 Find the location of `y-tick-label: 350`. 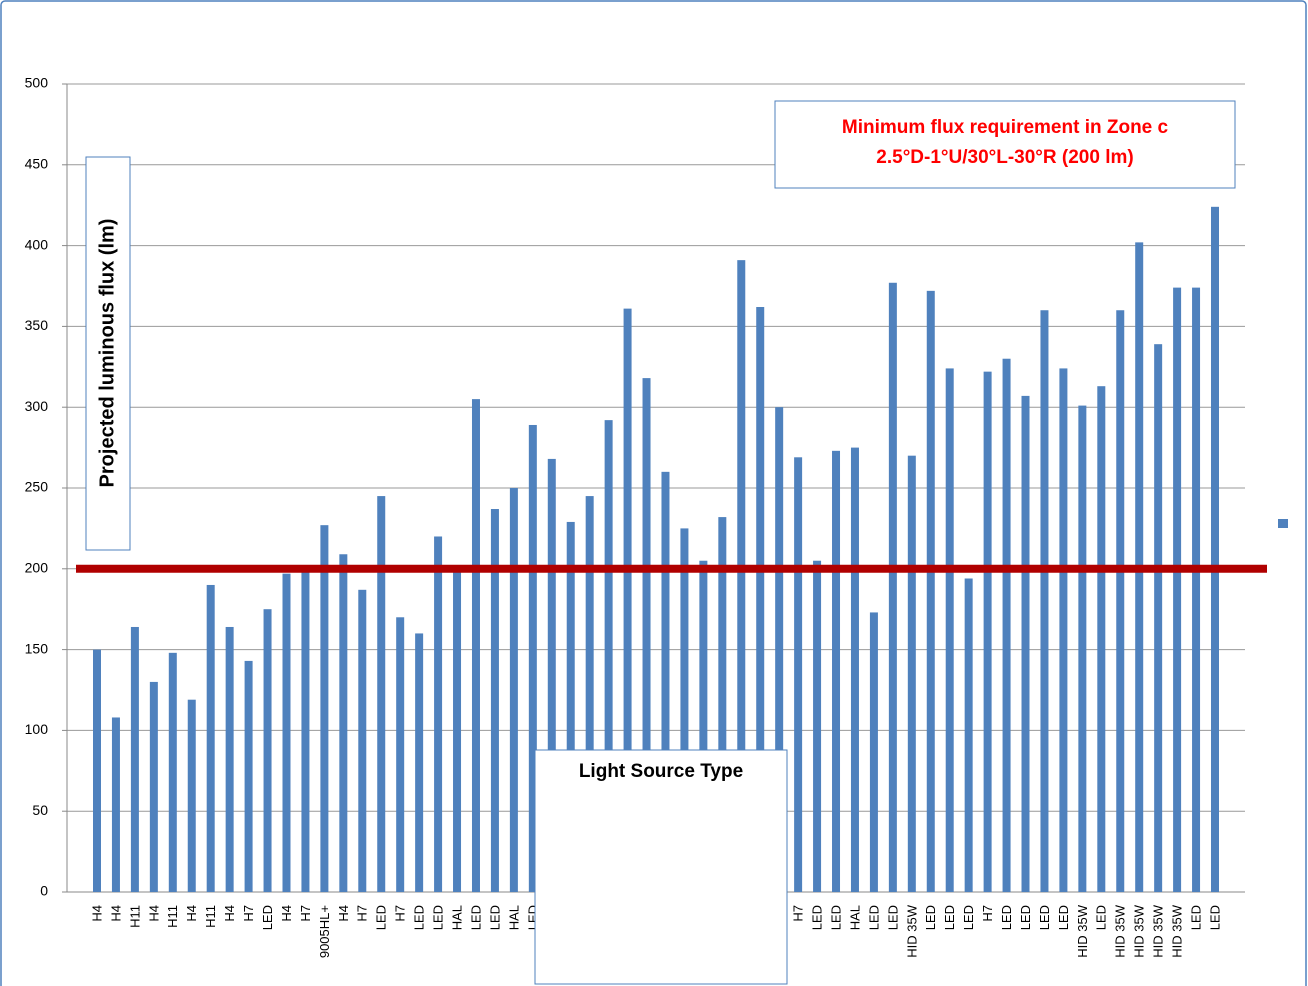

y-tick-label: 350 is located at coordinates (37, 325).